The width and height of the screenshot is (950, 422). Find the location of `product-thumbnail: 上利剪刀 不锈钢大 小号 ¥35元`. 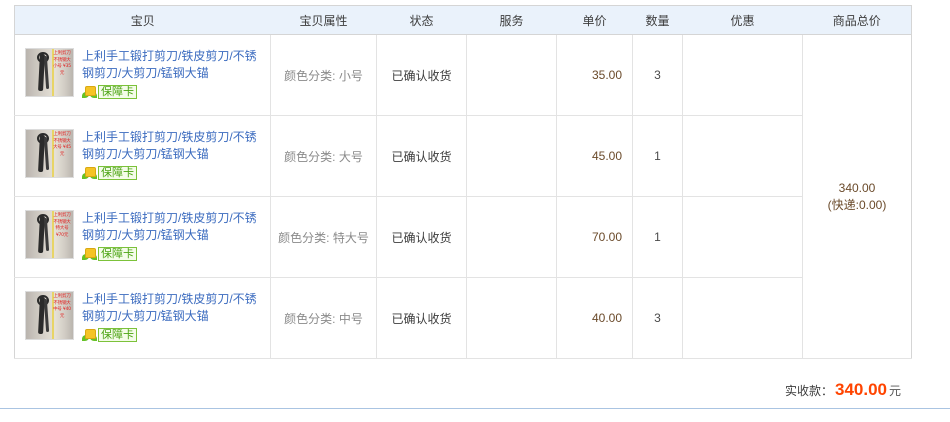

product-thumbnail: 上利剪刀 不锈钢大 小号 ¥35元 is located at coordinates (49, 72).